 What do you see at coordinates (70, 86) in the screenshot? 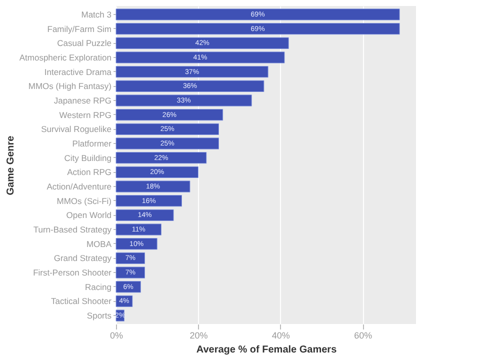
I see `y-tick-label: MMOs (High Fantasy)` at bounding box center [70, 86].